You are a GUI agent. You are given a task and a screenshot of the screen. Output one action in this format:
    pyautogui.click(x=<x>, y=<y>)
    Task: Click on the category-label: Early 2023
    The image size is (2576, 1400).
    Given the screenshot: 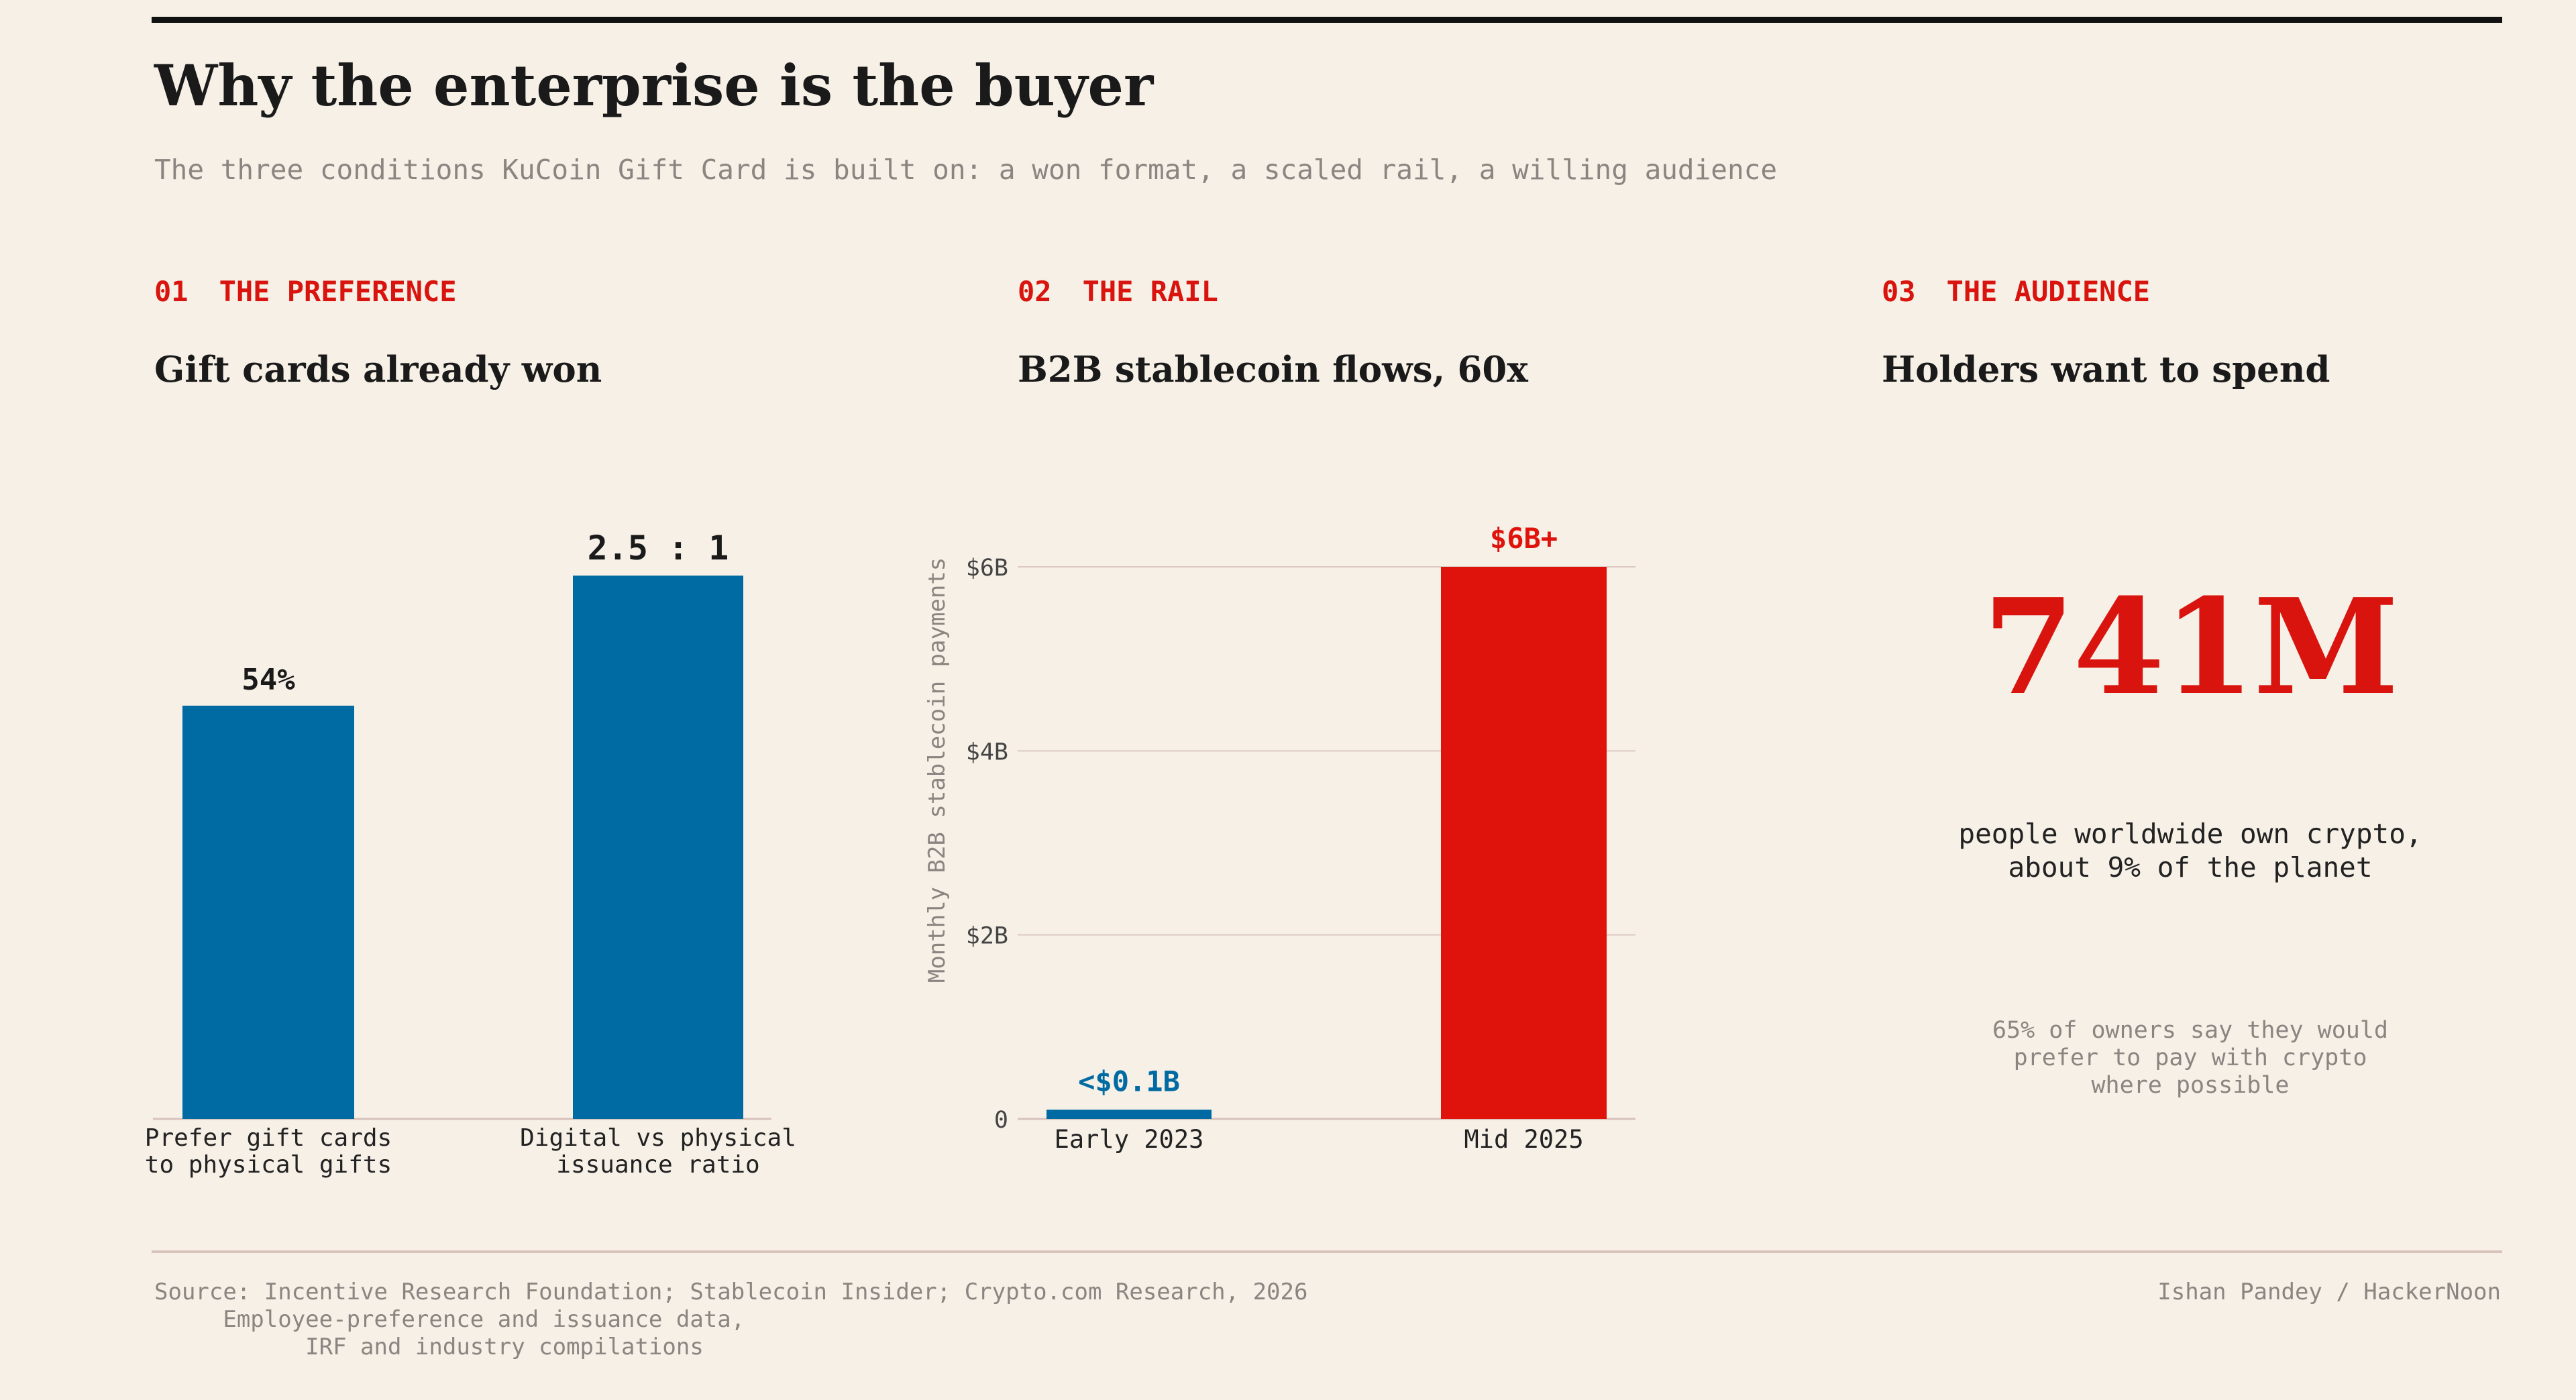 What is the action you would take?
    pyautogui.click(x=1129, y=1139)
    